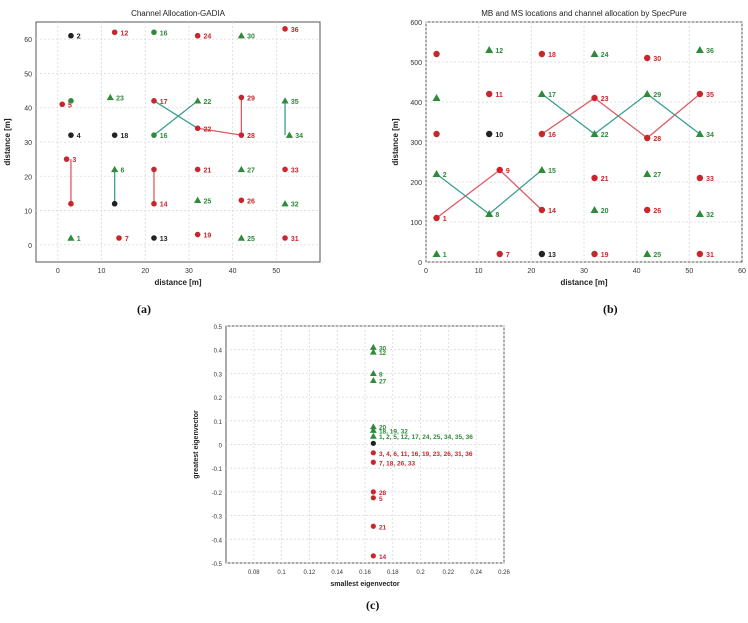  I want to click on x-axis-label: smallest eigenvector, so click(365, 584).